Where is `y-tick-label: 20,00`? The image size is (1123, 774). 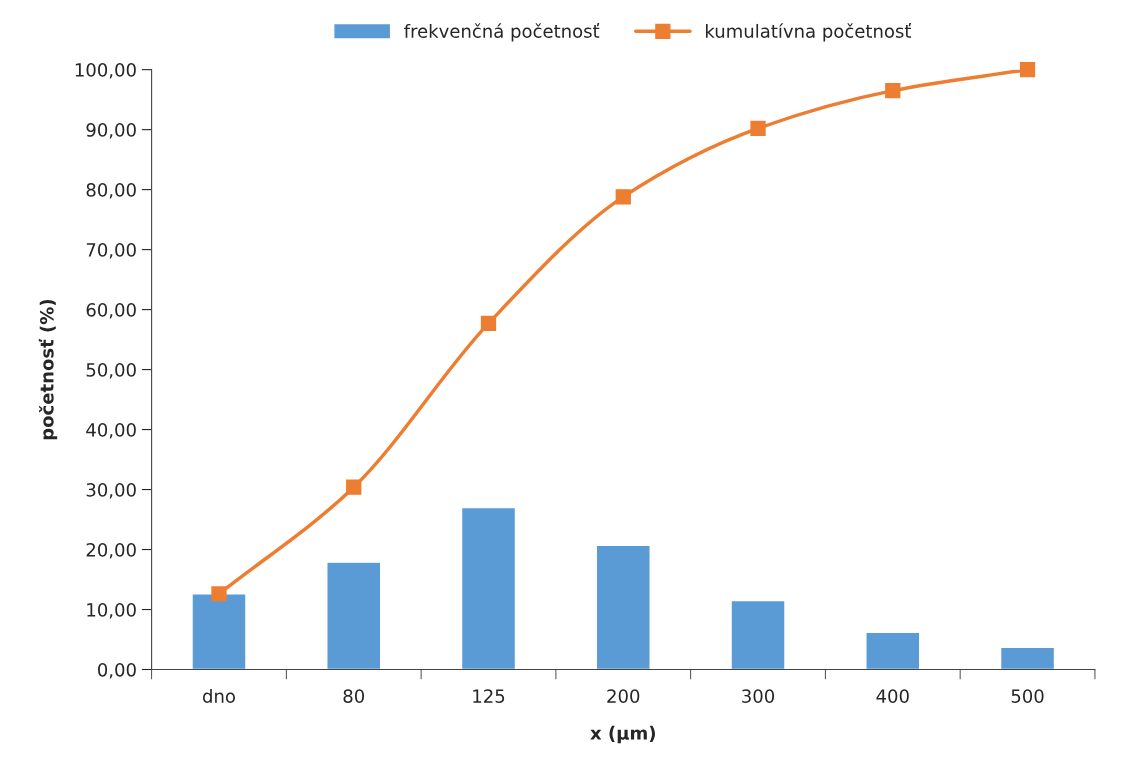 y-tick-label: 20,00 is located at coordinates (111, 551).